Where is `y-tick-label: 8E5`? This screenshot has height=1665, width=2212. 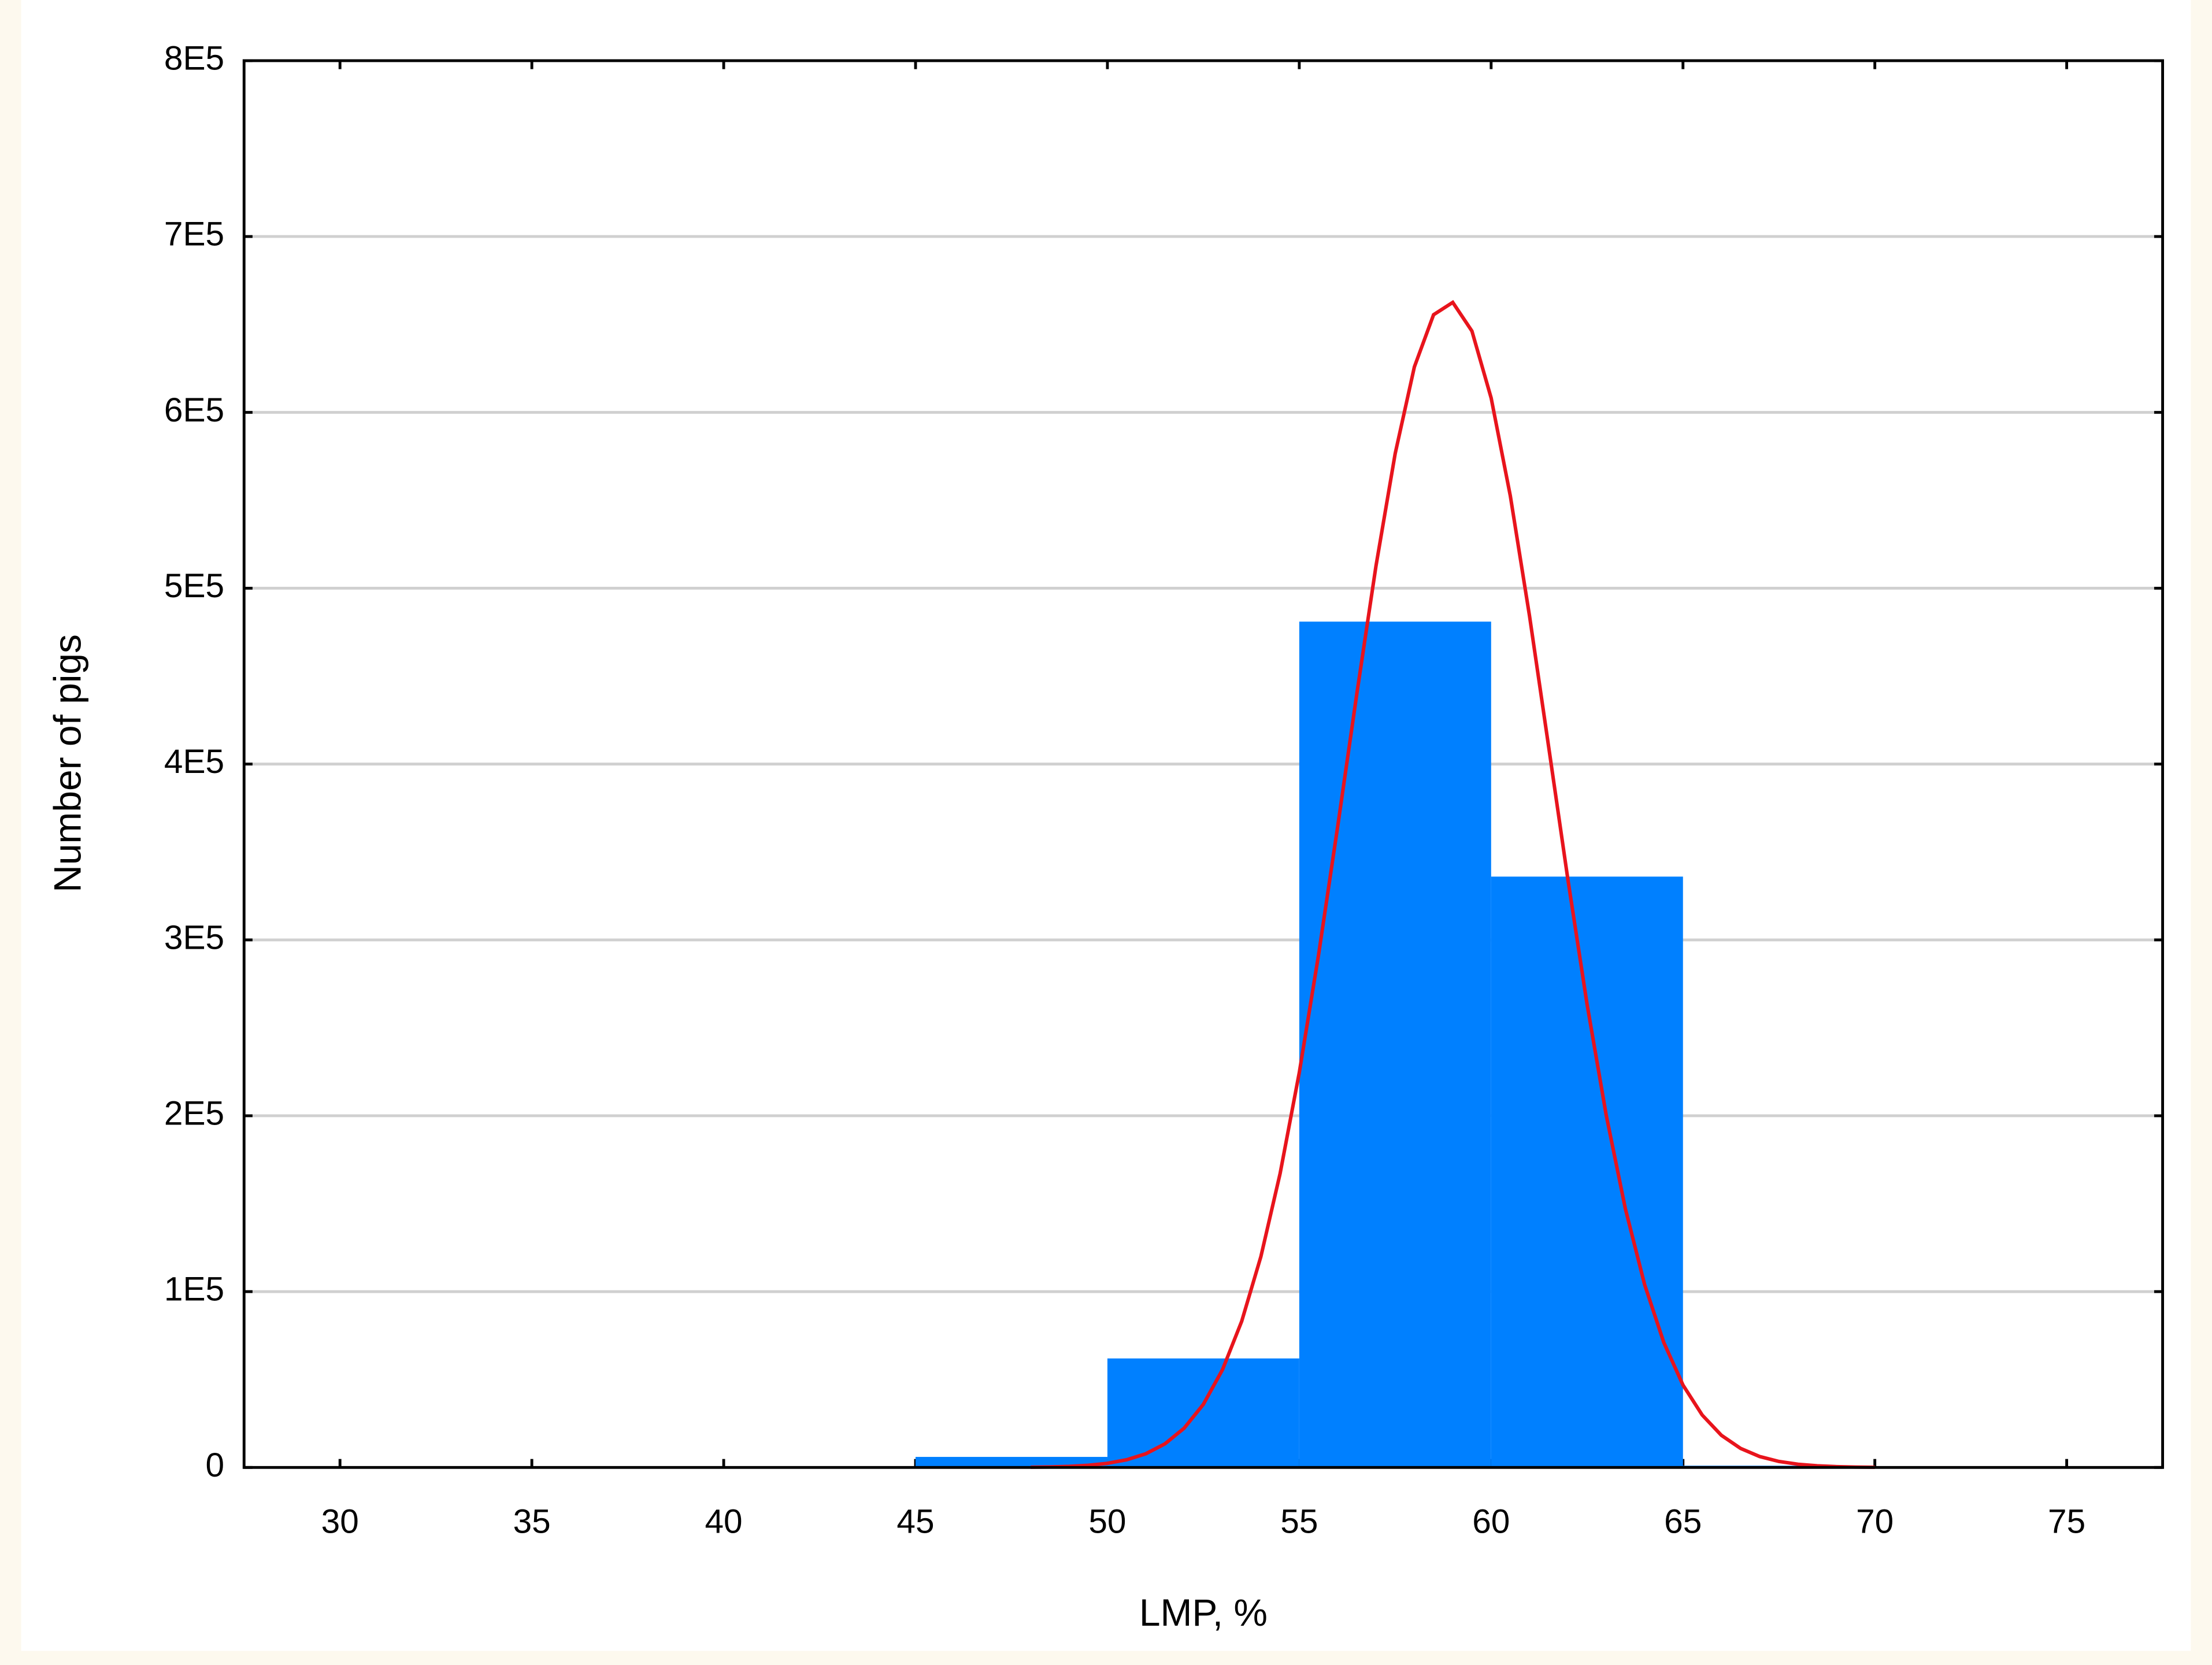 y-tick-label: 8E5 is located at coordinates (194, 58).